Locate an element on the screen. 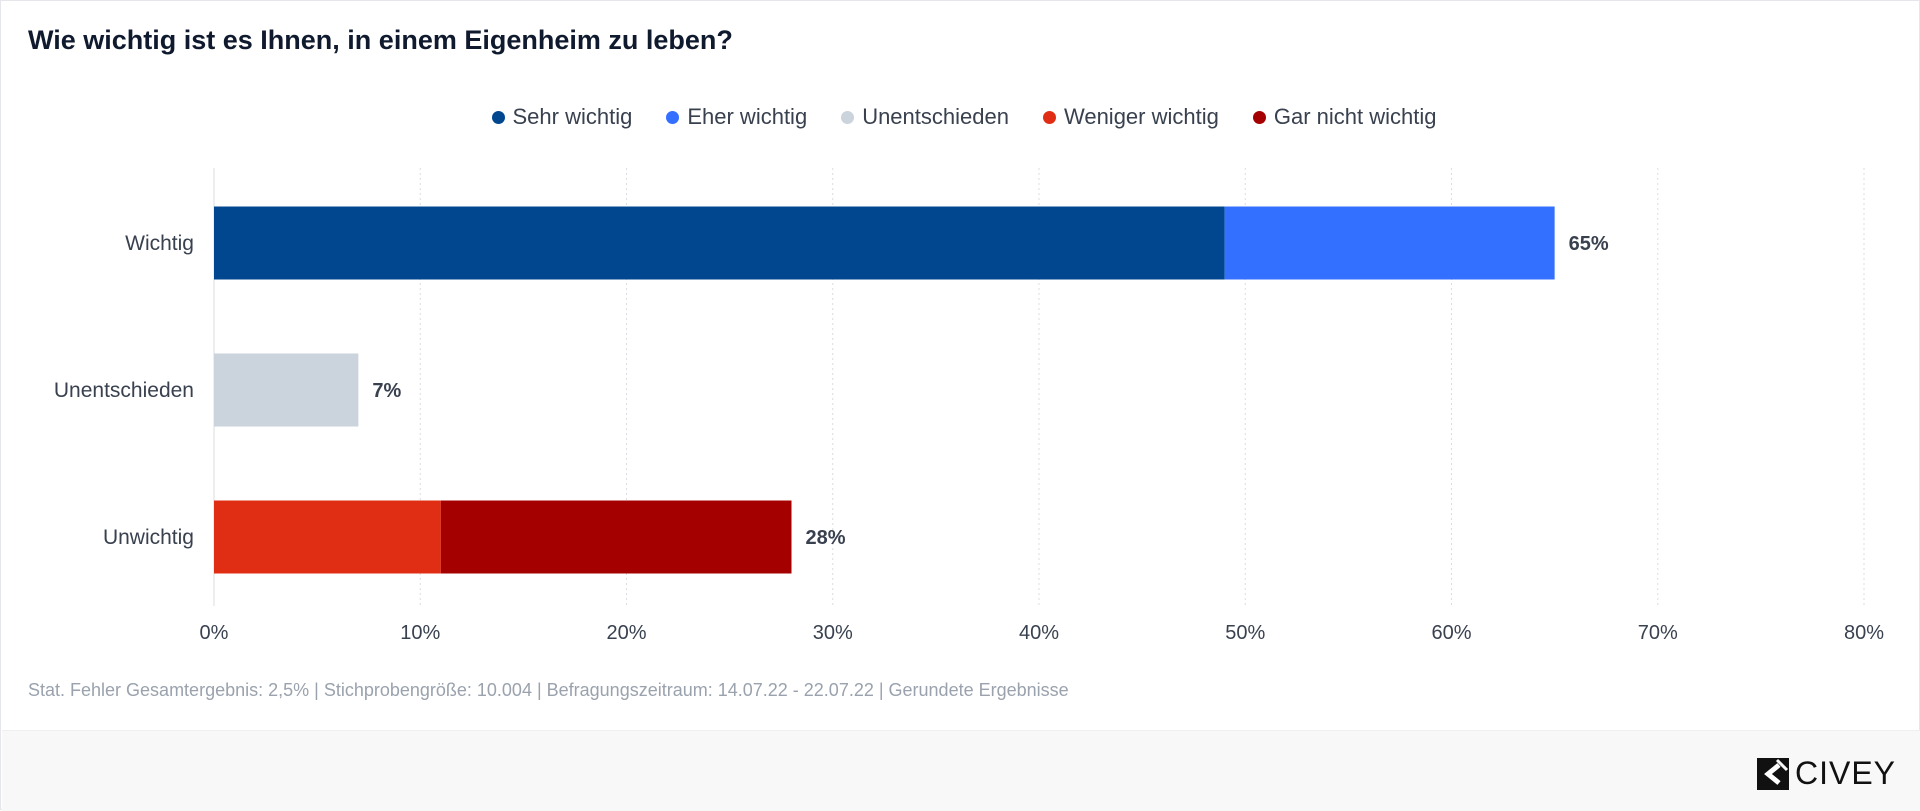 The width and height of the screenshot is (1920, 811). x-tick-label: 60% is located at coordinates (1451, 633).